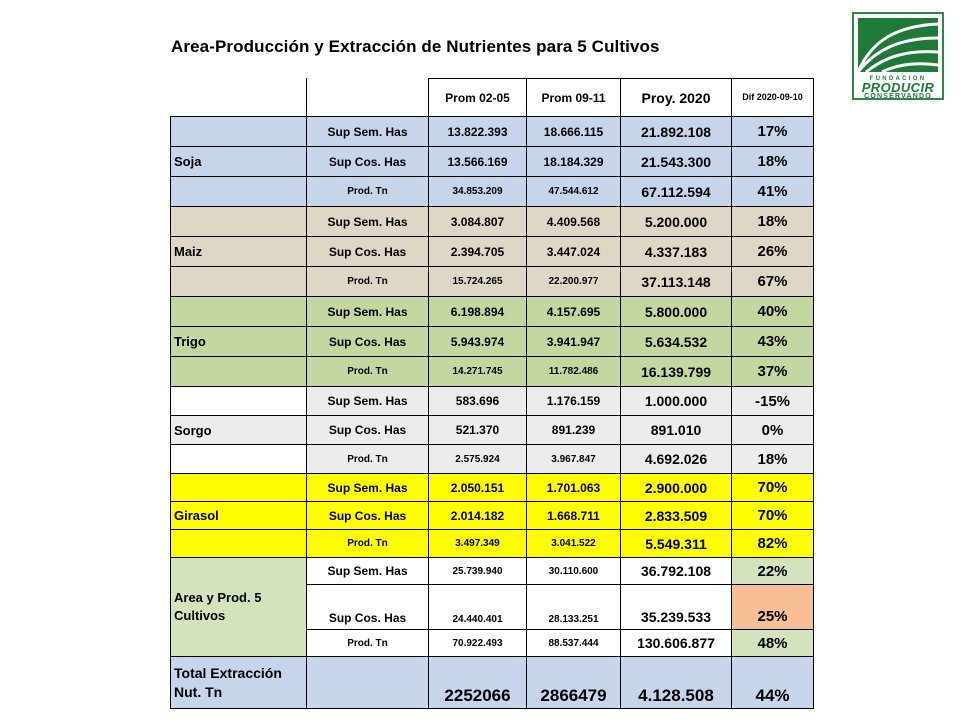  Describe the element at coordinates (898, 96) in the screenshot. I see `logo-line-3: CONSERVANDO` at that location.